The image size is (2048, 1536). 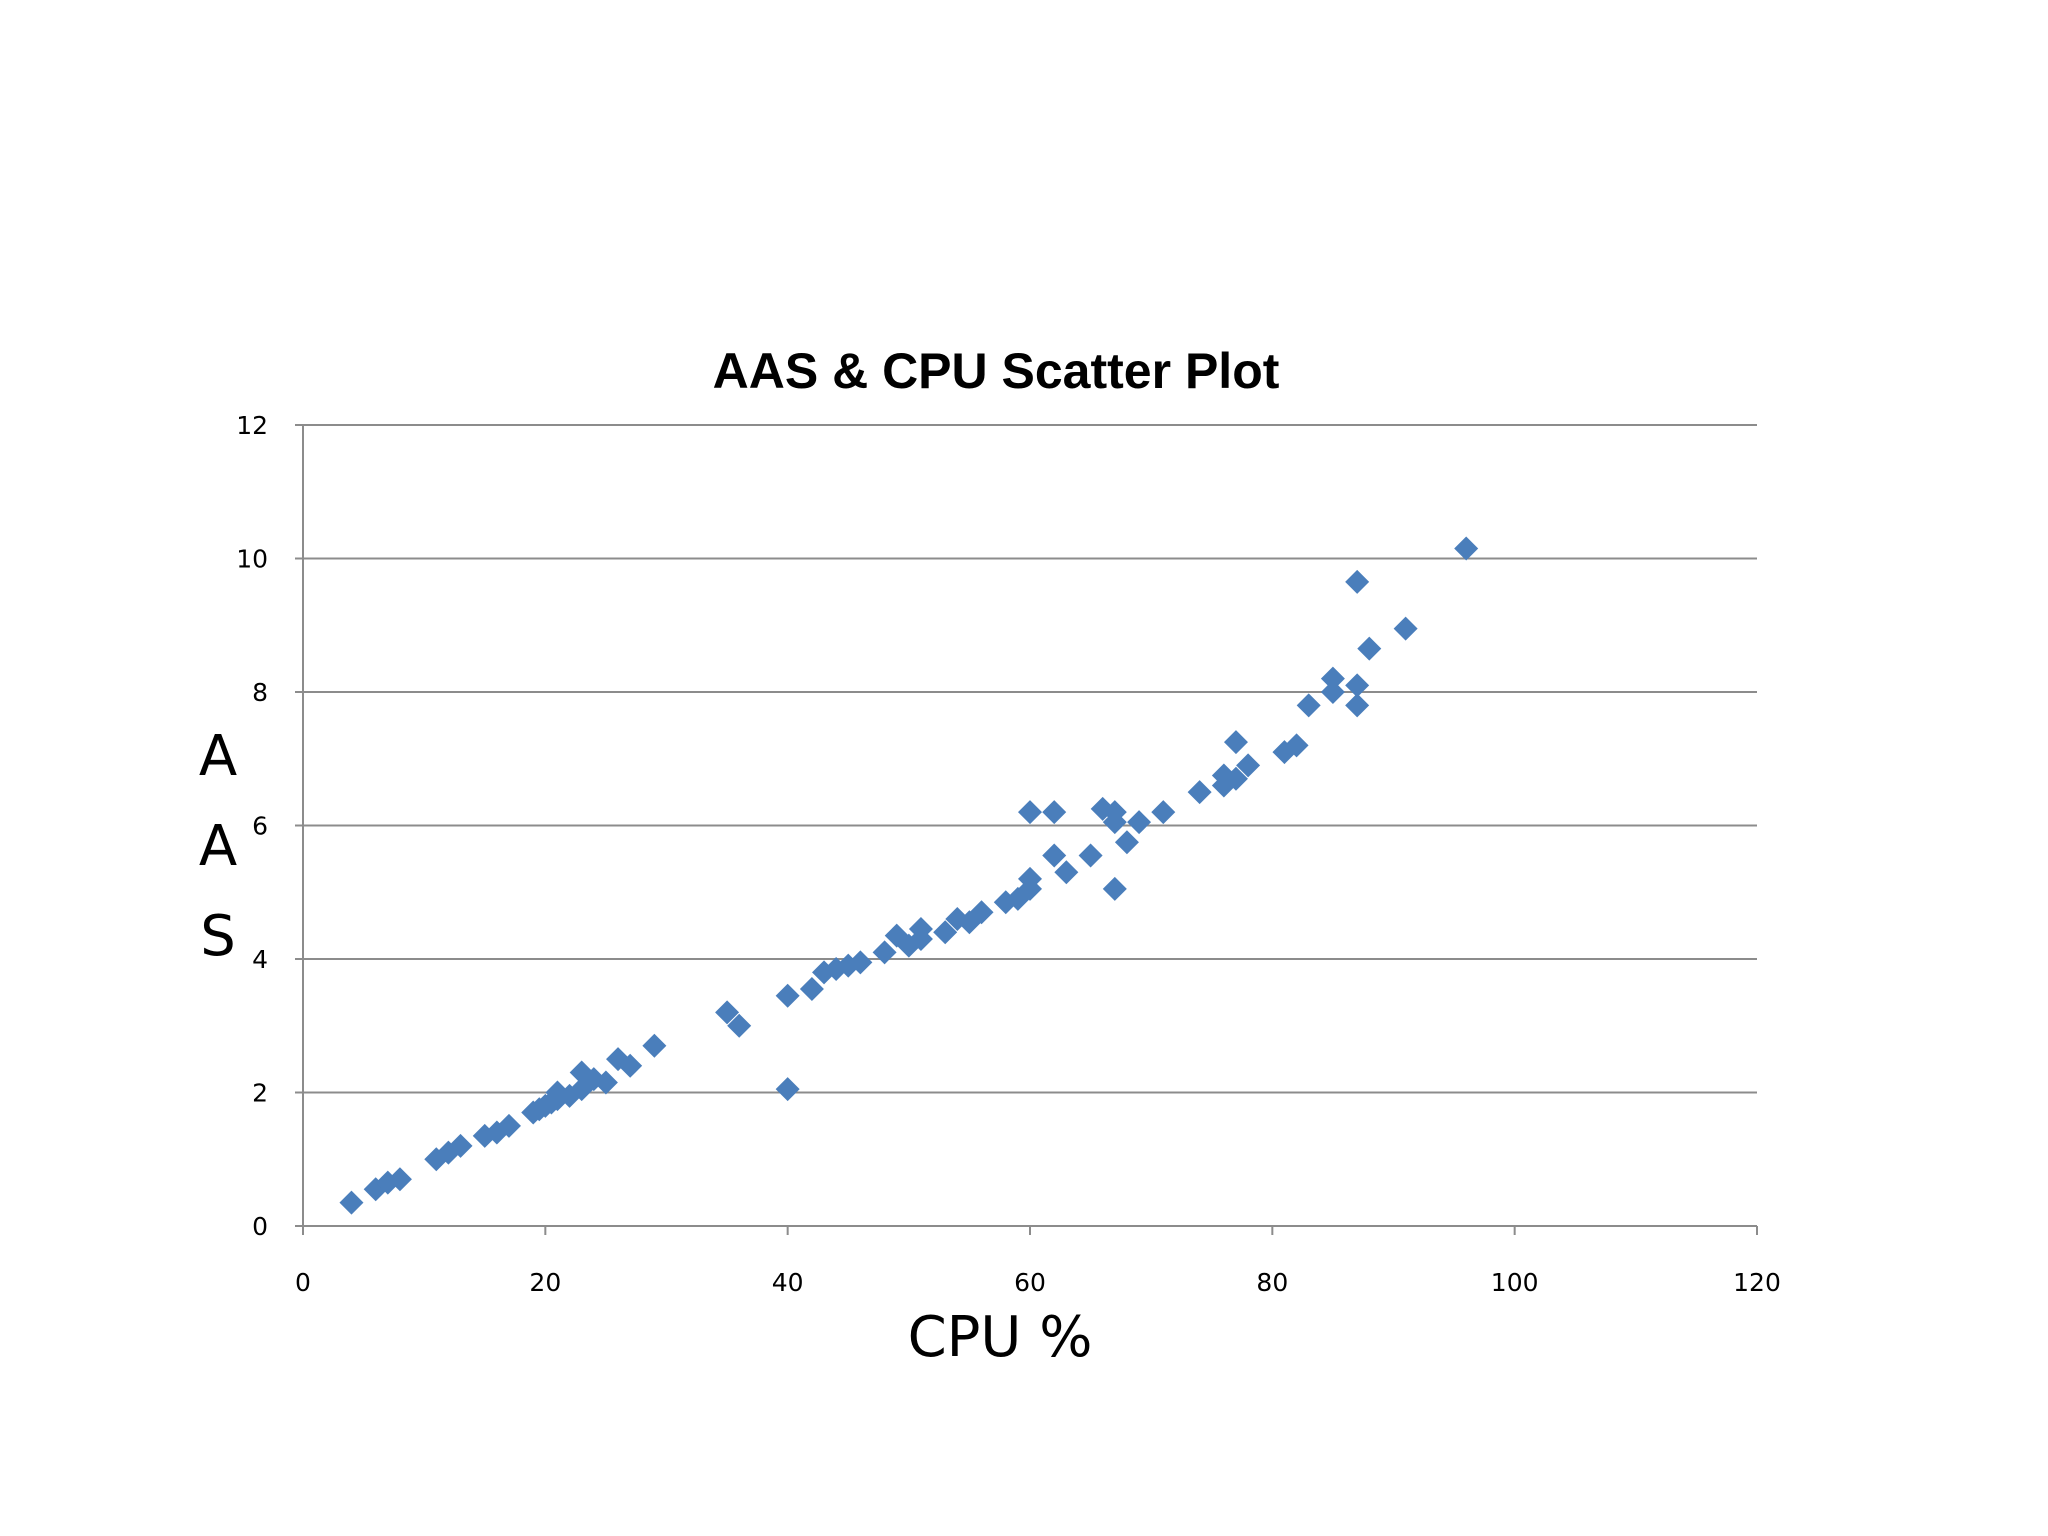 I want to click on y-tick-label: 6, so click(x=260, y=826).